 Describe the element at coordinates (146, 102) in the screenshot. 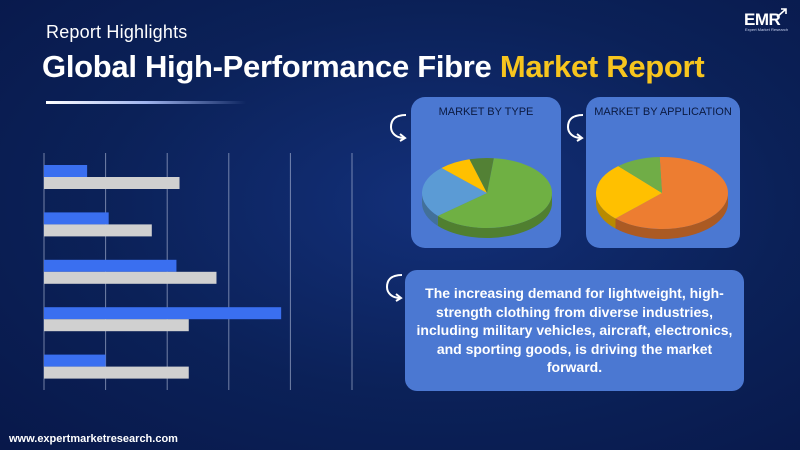

I see `title-underline` at that location.